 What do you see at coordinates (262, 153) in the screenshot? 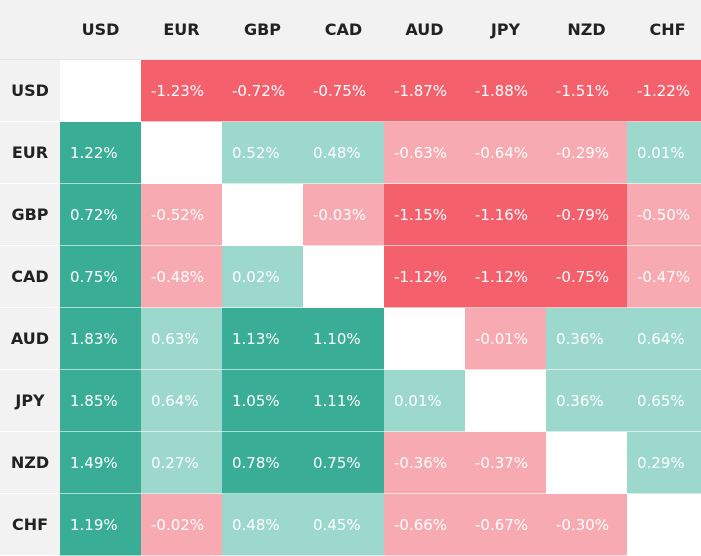
I see `cell-eur-gbp: 0.52%` at bounding box center [262, 153].